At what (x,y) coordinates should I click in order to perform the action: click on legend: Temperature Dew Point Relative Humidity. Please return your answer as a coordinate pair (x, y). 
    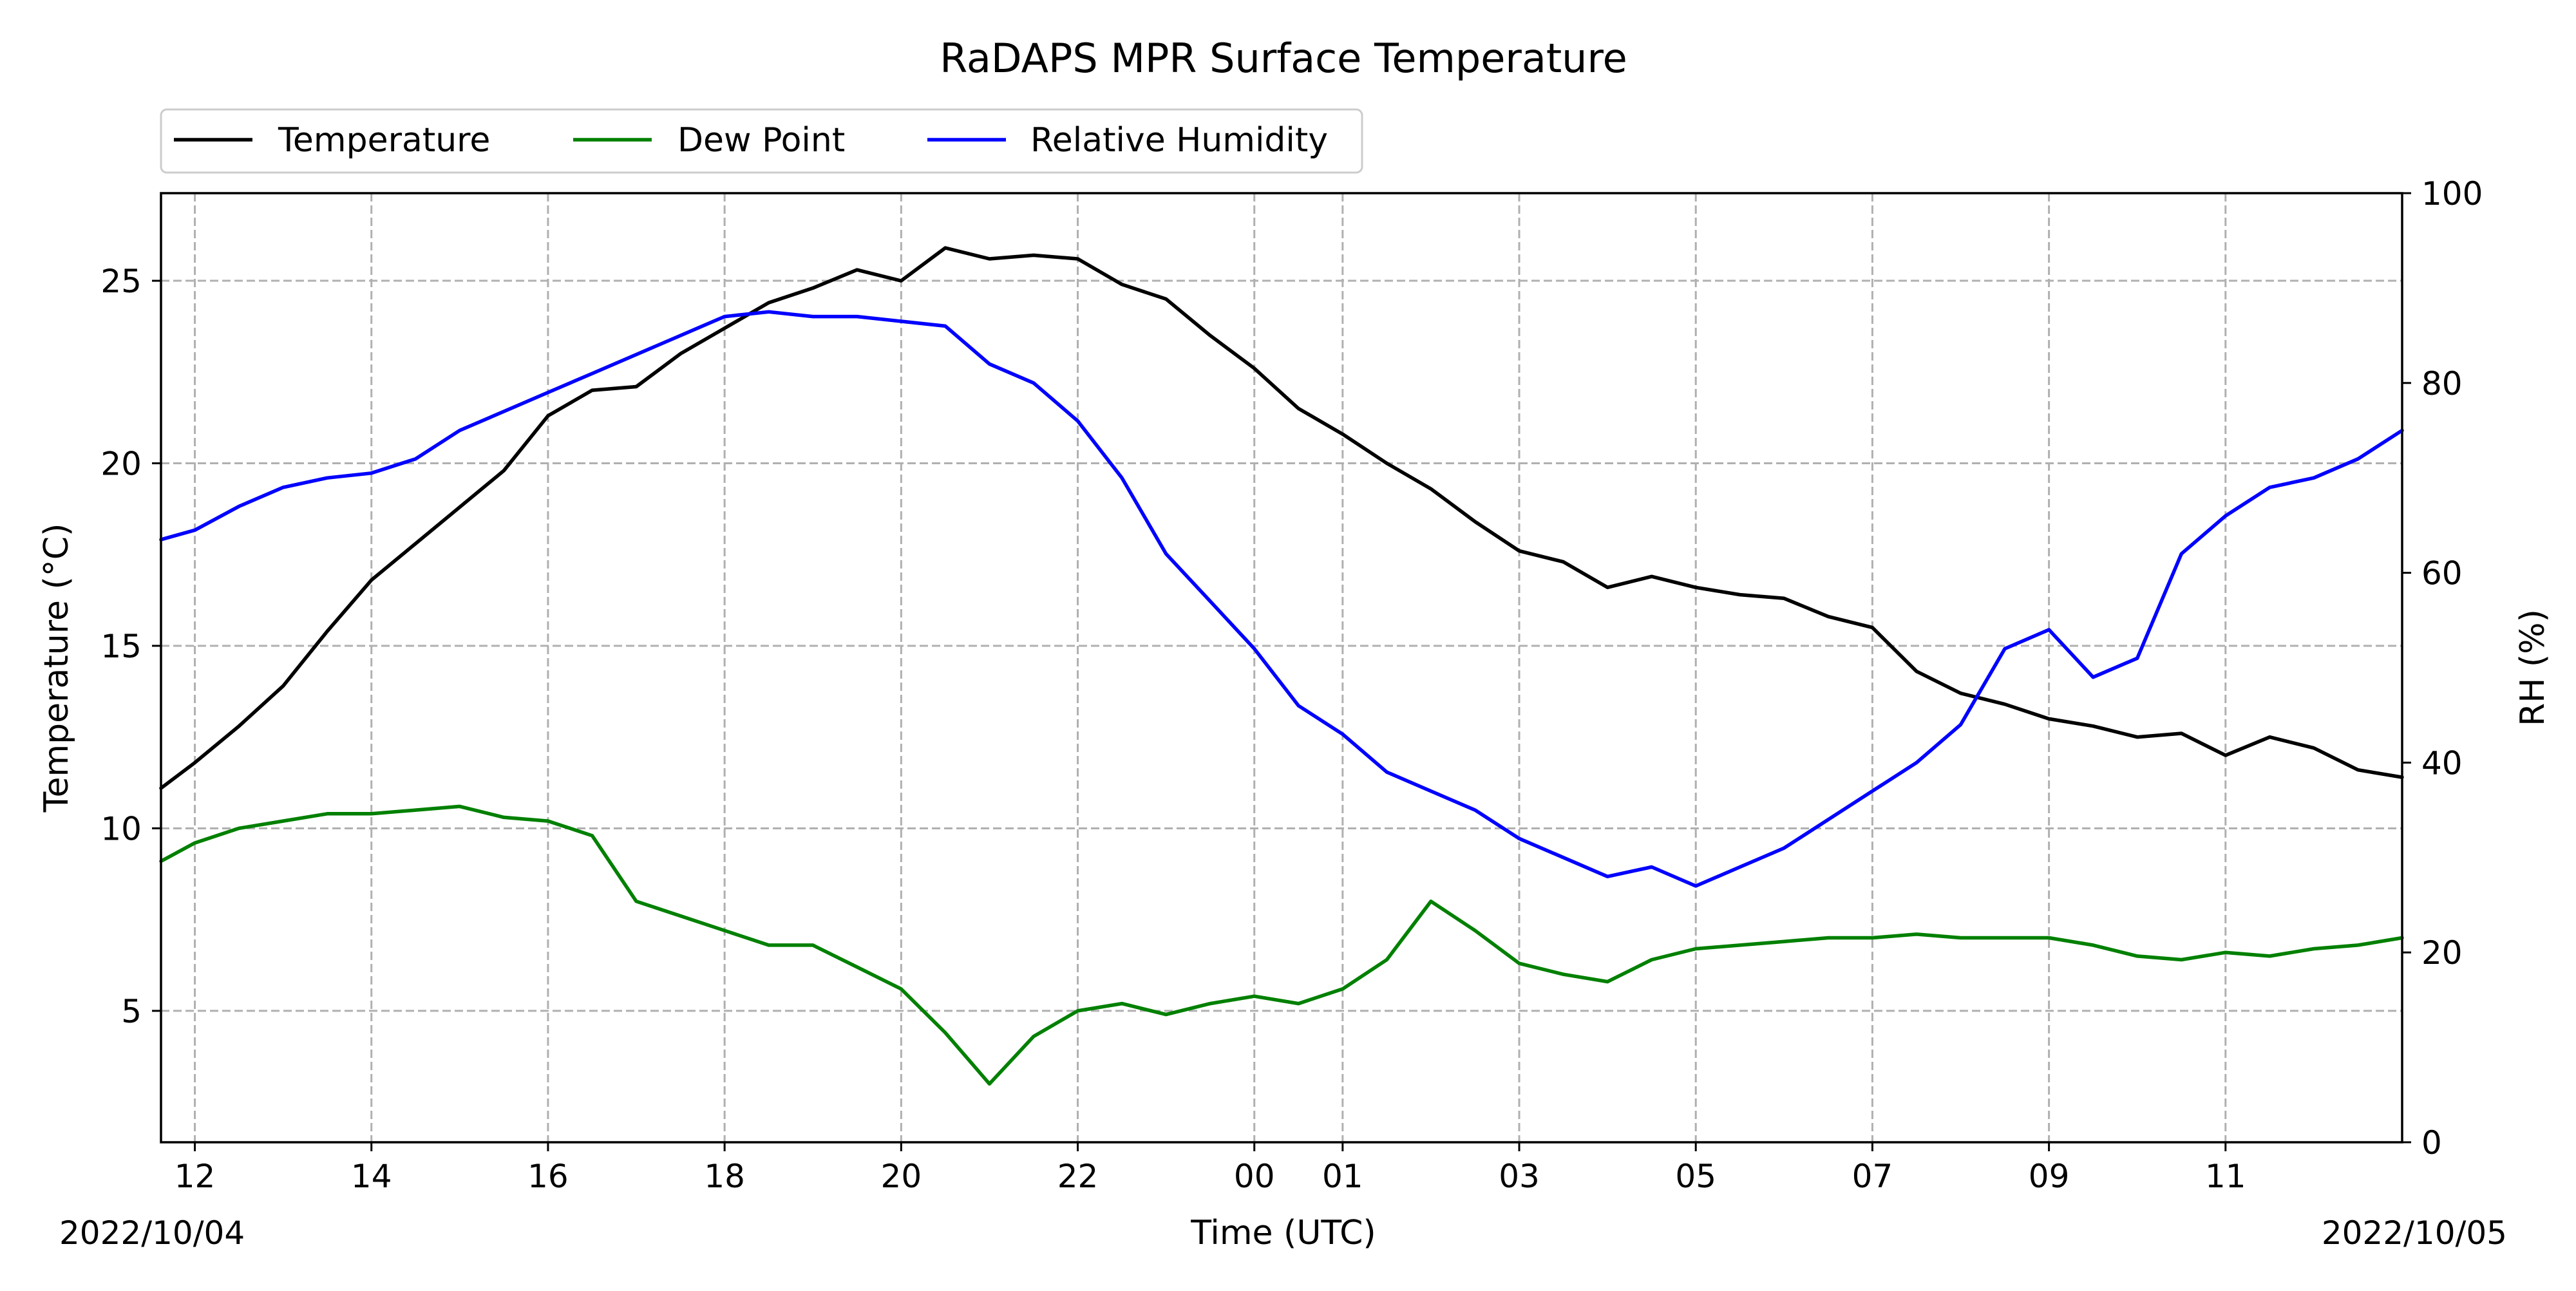
    Looking at the image, I should click on (761, 141).